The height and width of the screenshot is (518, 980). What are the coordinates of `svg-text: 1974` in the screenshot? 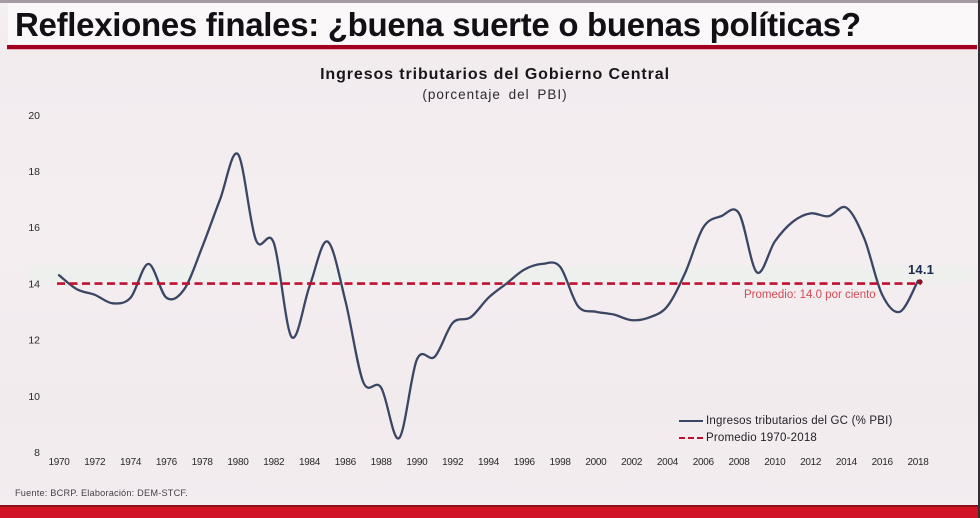 It's located at (131, 462).